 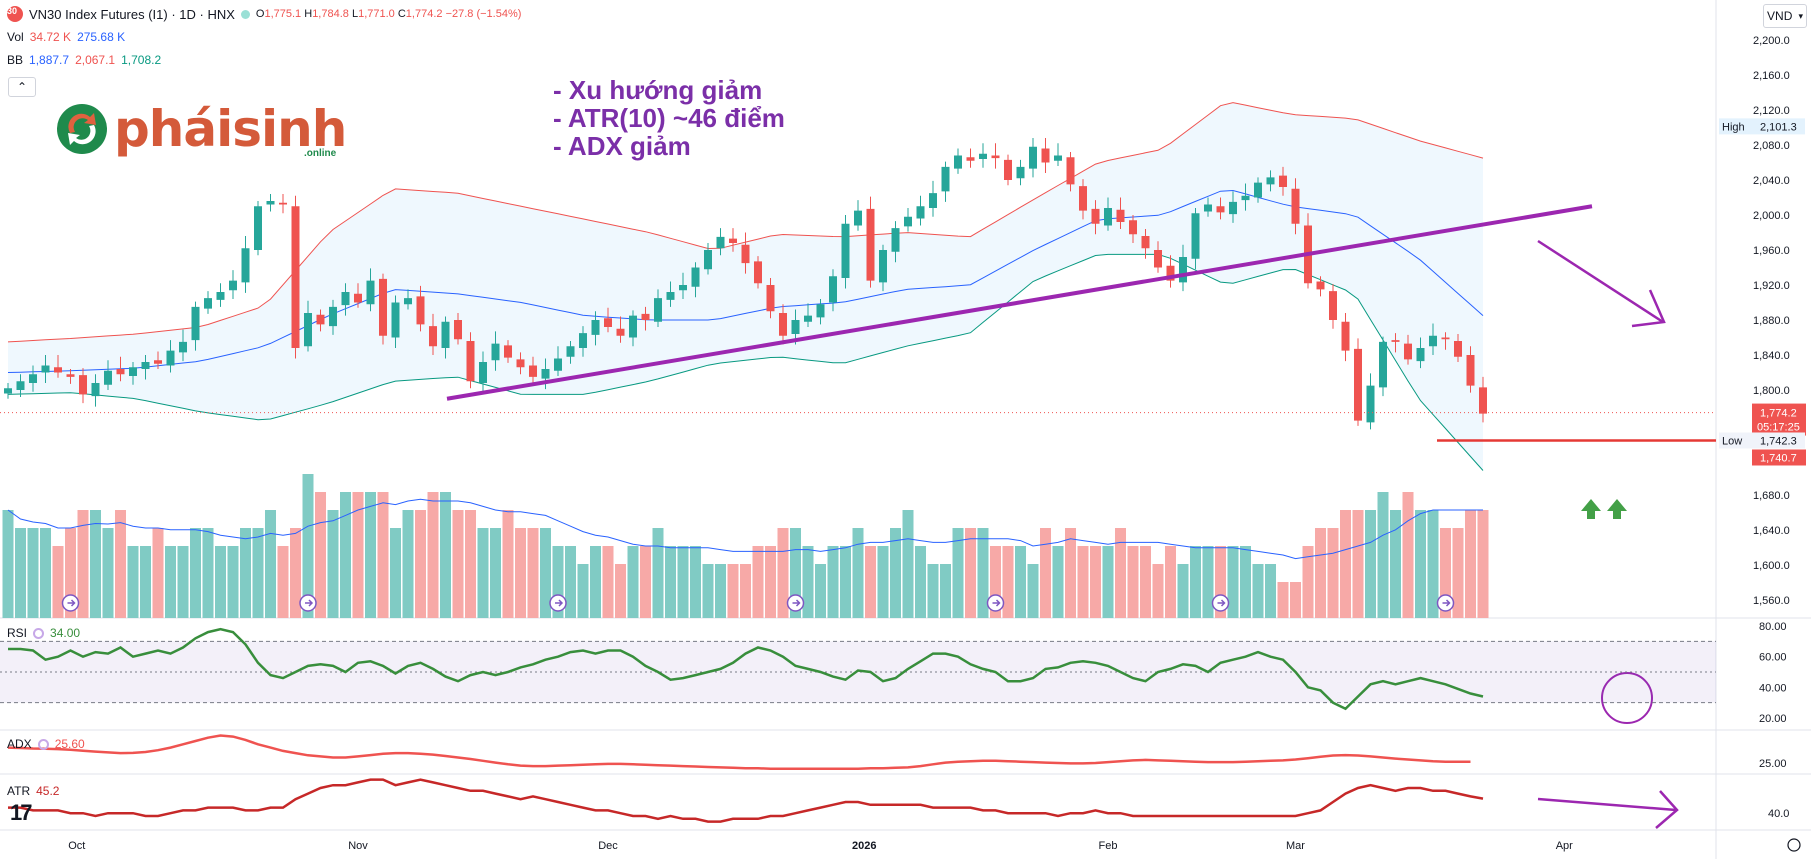 I want to click on chevron-up-icon: ⌃, so click(x=22, y=87).